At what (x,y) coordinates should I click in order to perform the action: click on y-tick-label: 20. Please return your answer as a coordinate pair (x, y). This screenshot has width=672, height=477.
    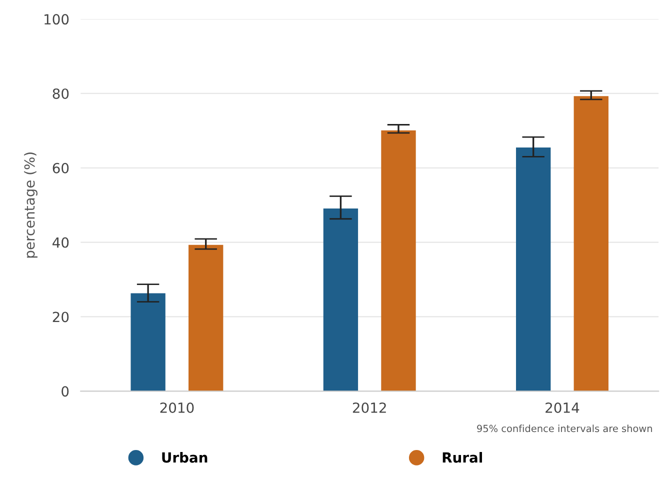
    Looking at the image, I should click on (60, 317).